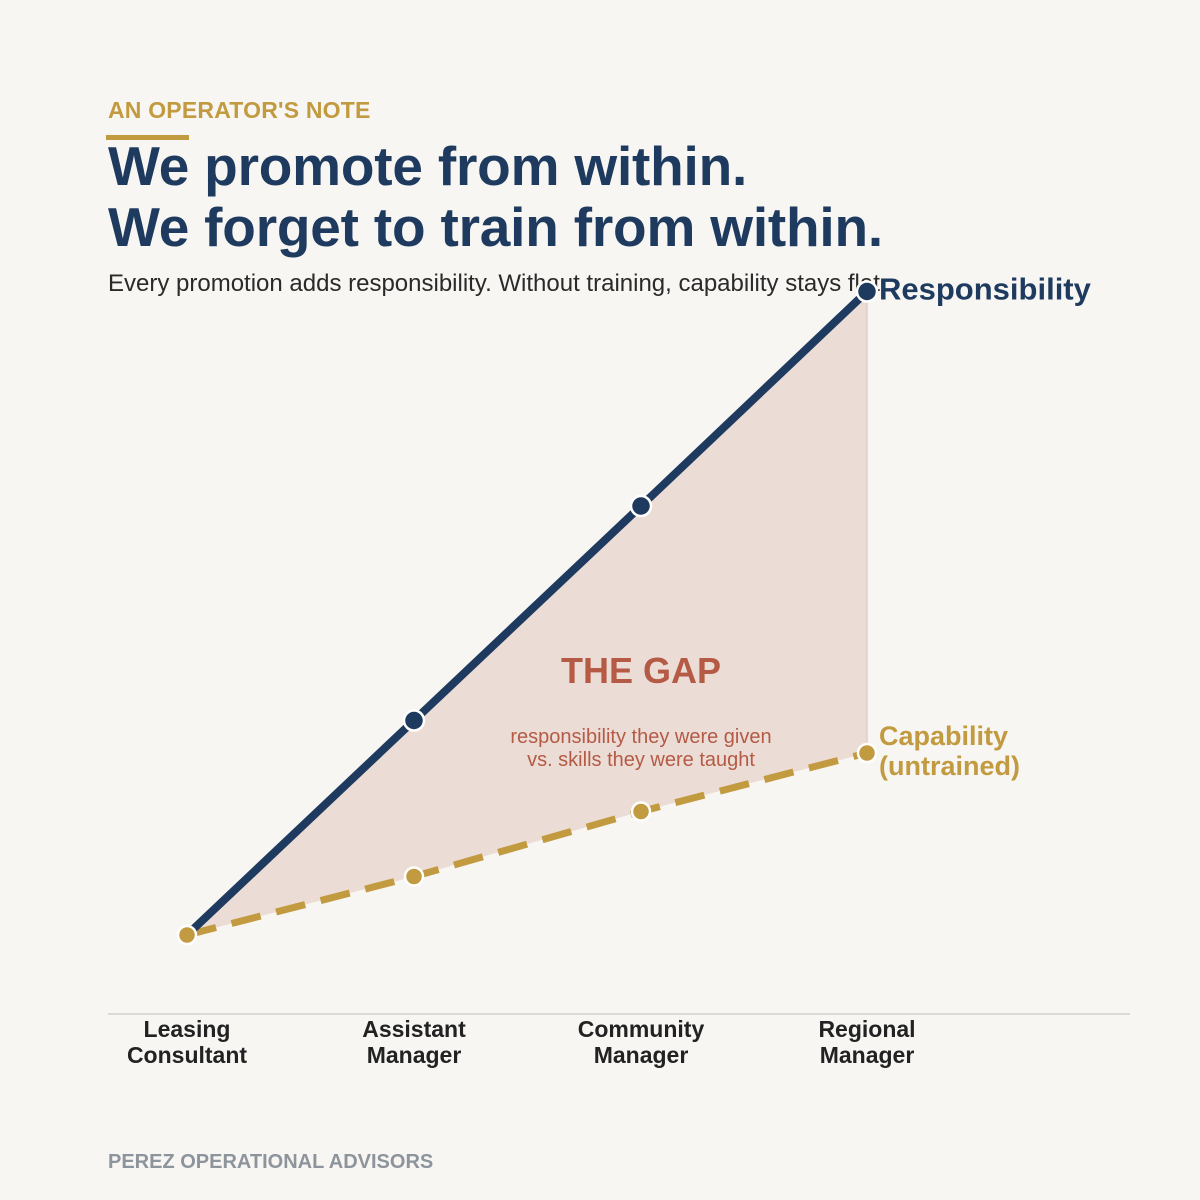 This screenshot has width=1200, height=1200. Describe the element at coordinates (271, 1162) in the screenshot. I see `footer-brand: PEREZ OPERATIONAL ADVISORS` at that location.